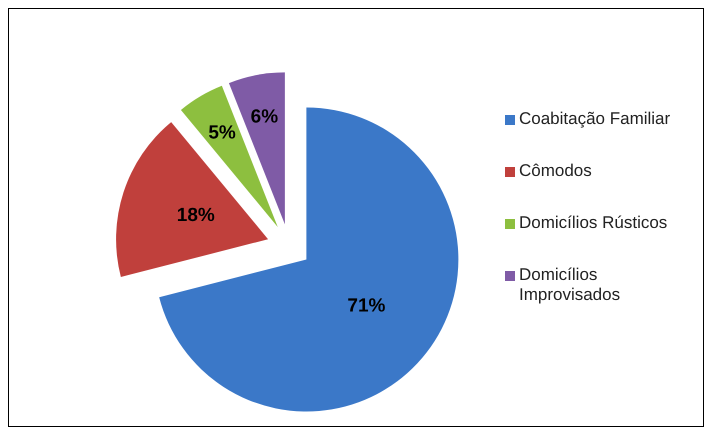  Describe the element at coordinates (570, 285) in the screenshot. I see `legend-label: Domicílios Improvisados` at that location.